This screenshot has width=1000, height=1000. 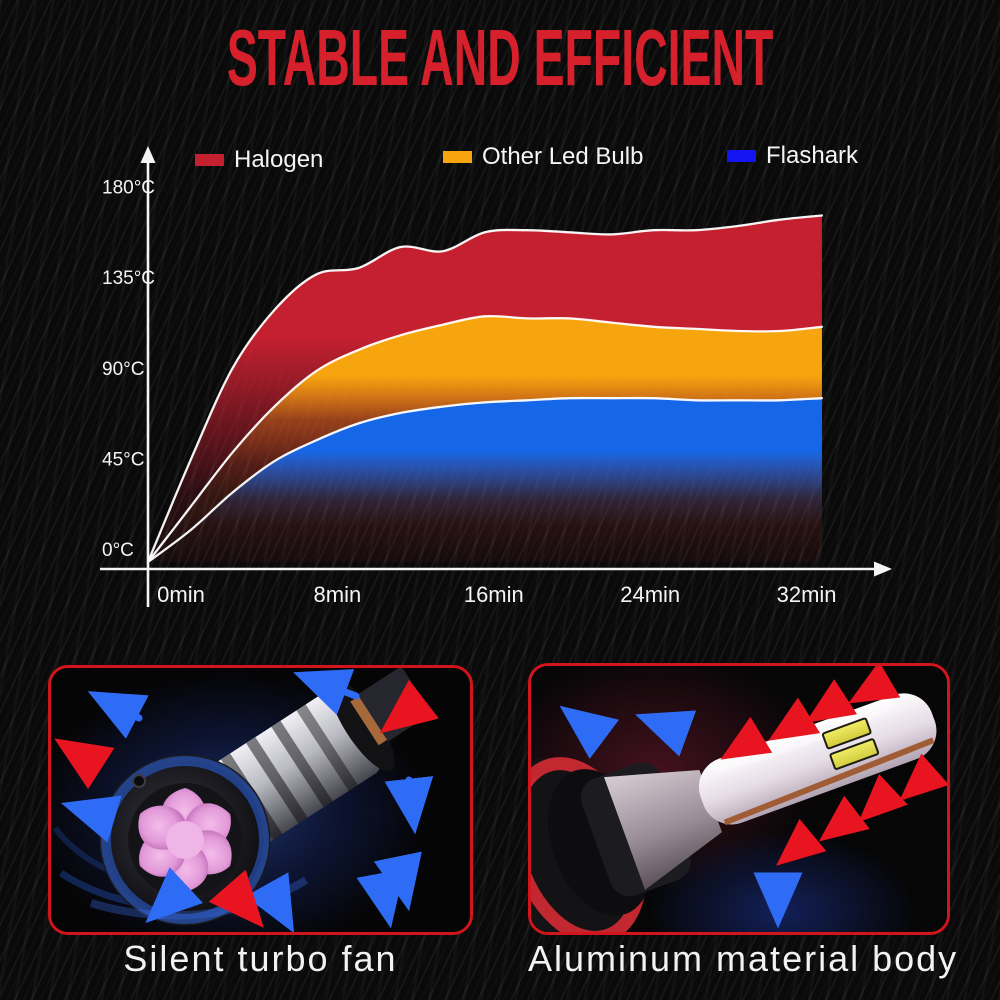 I want to click on legend-item-flashark: Flashark, so click(x=792, y=156).